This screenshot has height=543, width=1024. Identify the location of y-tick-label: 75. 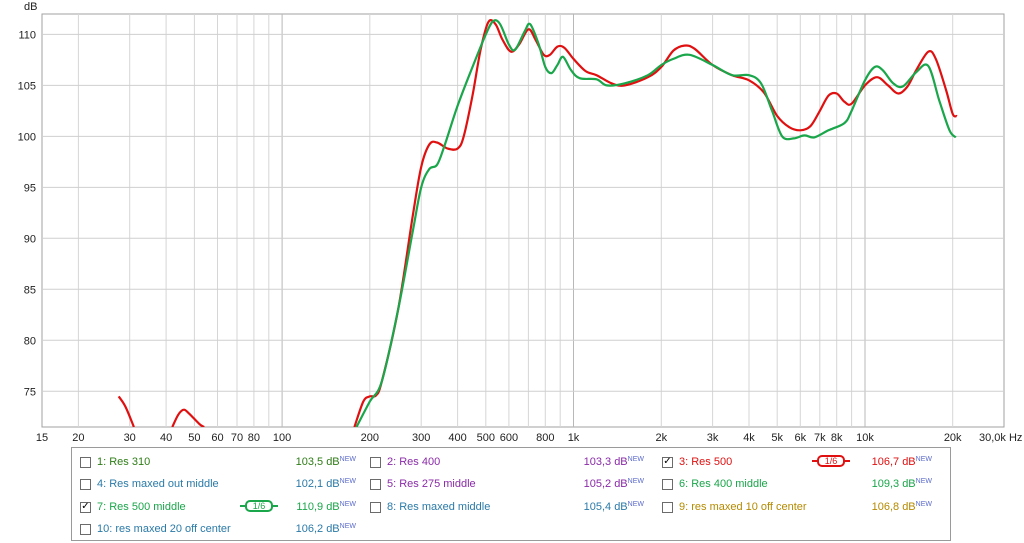
(30, 392).